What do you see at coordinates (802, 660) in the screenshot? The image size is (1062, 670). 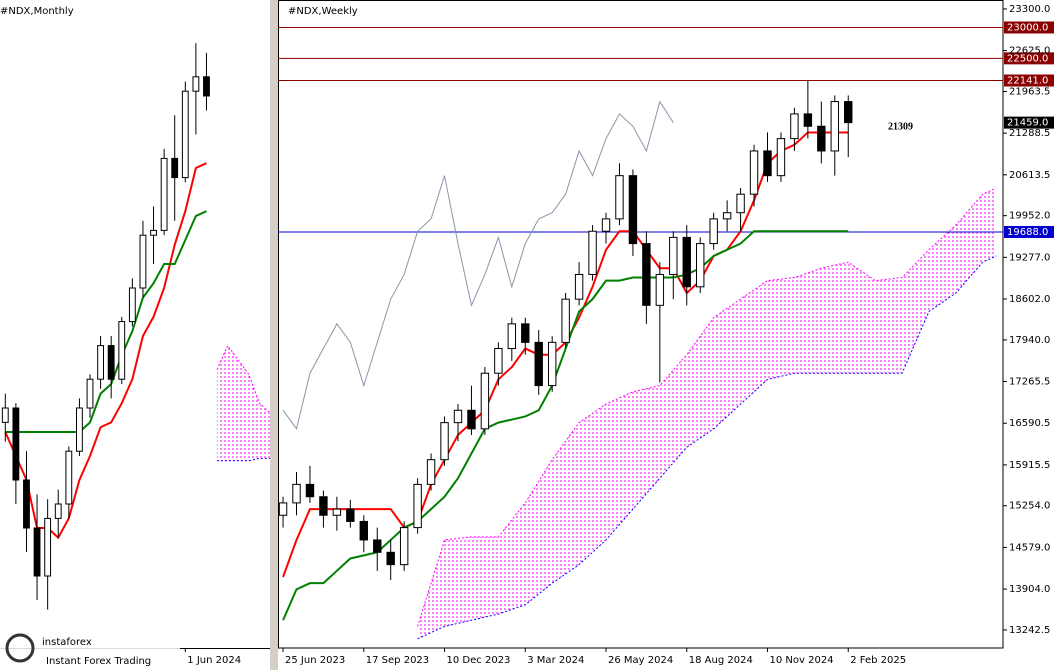 I see `x-tick-label: 10 Nov 2024` at bounding box center [802, 660].